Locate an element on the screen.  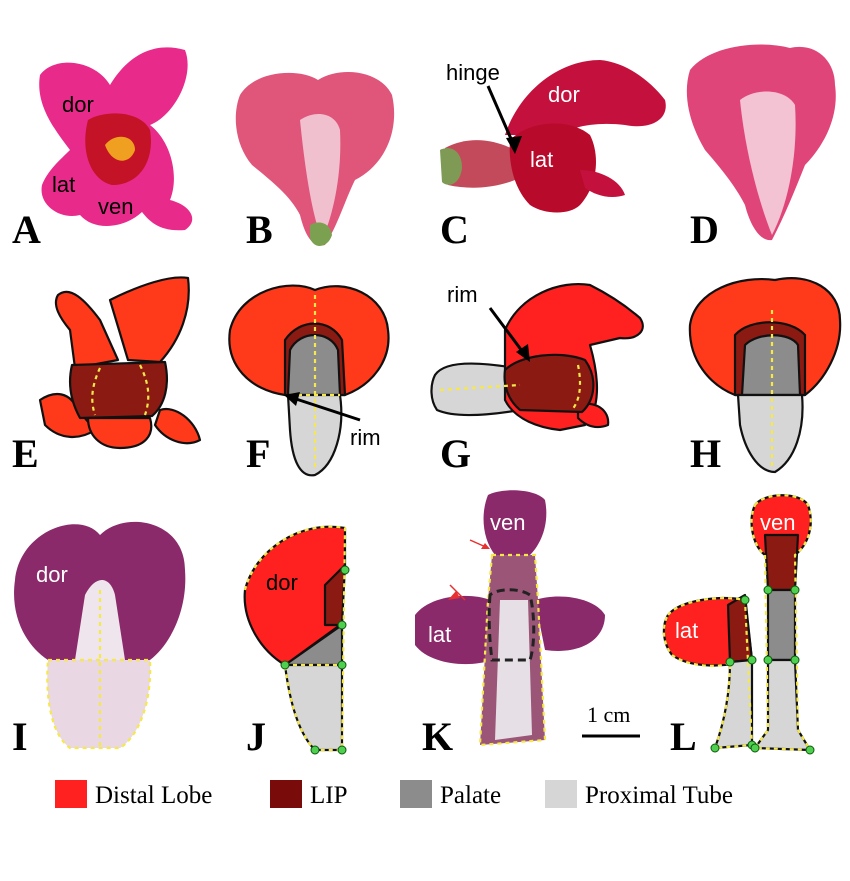
l-ven-lip is located at coordinates (781, 562).